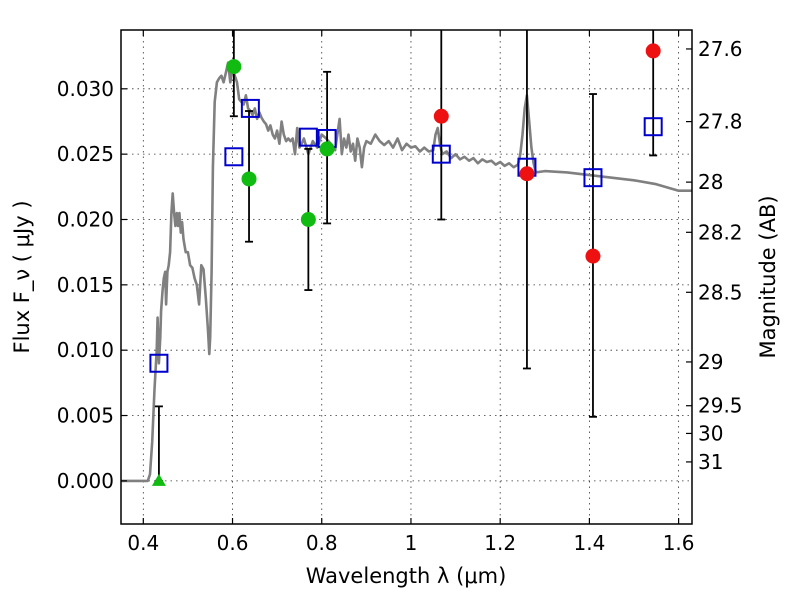 This screenshot has height=600, width=800. Describe the element at coordinates (85, 350) in the screenshot. I see `y-tick-label: 0.010` at that location.